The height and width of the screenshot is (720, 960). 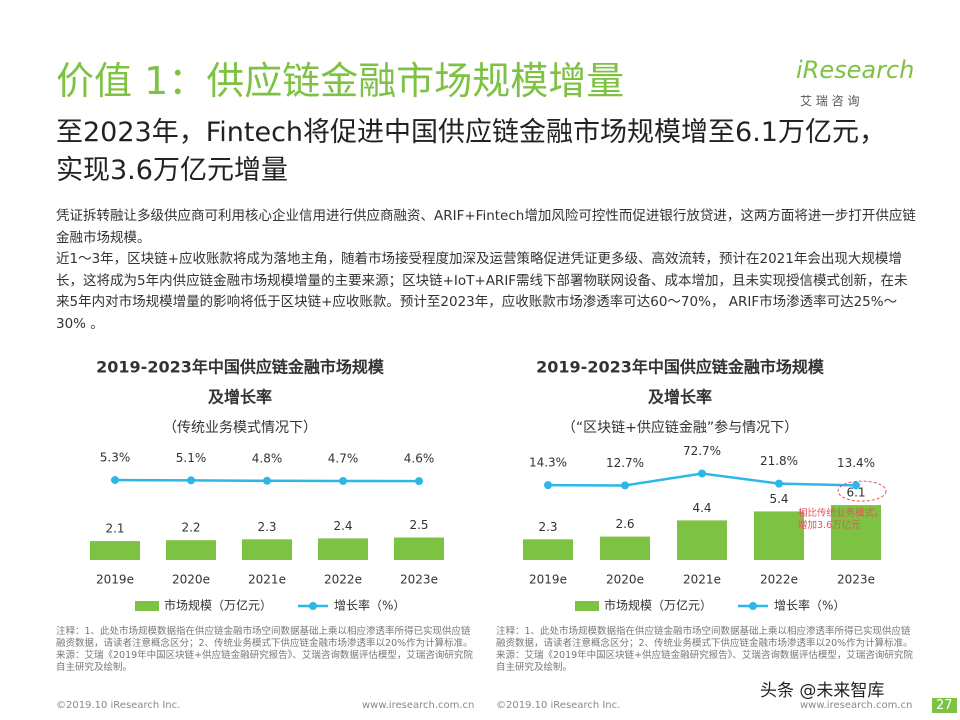 What do you see at coordinates (702, 451) in the screenshot?
I see `line-label: 72.7%` at bounding box center [702, 451].